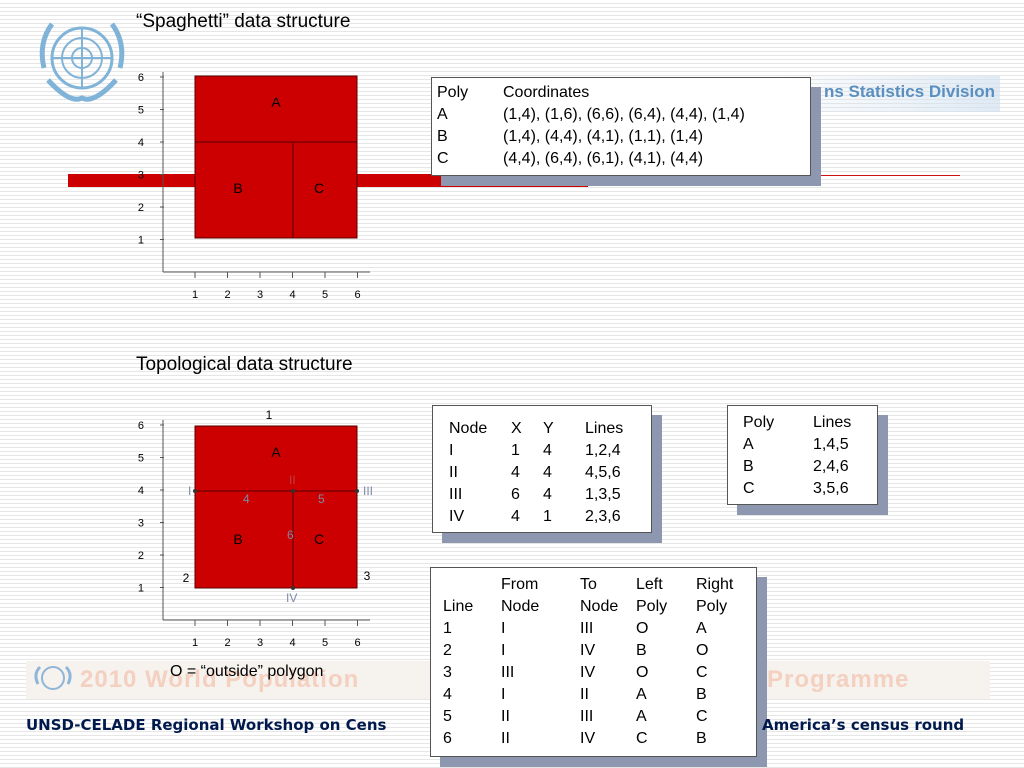 This screenshot has height=768, width=1024. I want to click on header-coordinates: Coordinates, so click(546, 92).